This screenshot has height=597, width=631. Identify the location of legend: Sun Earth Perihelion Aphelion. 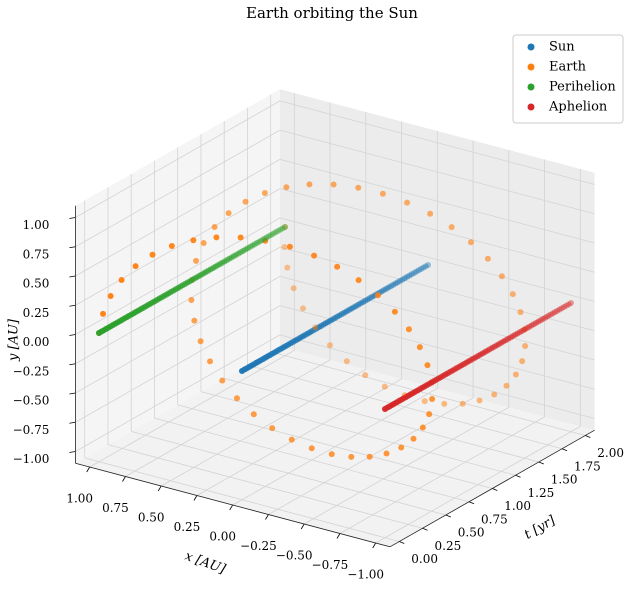
(568, 79).